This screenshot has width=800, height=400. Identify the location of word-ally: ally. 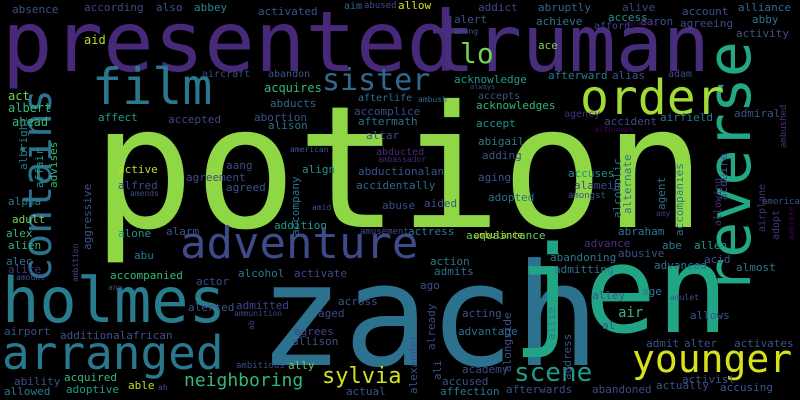
(301, 365).